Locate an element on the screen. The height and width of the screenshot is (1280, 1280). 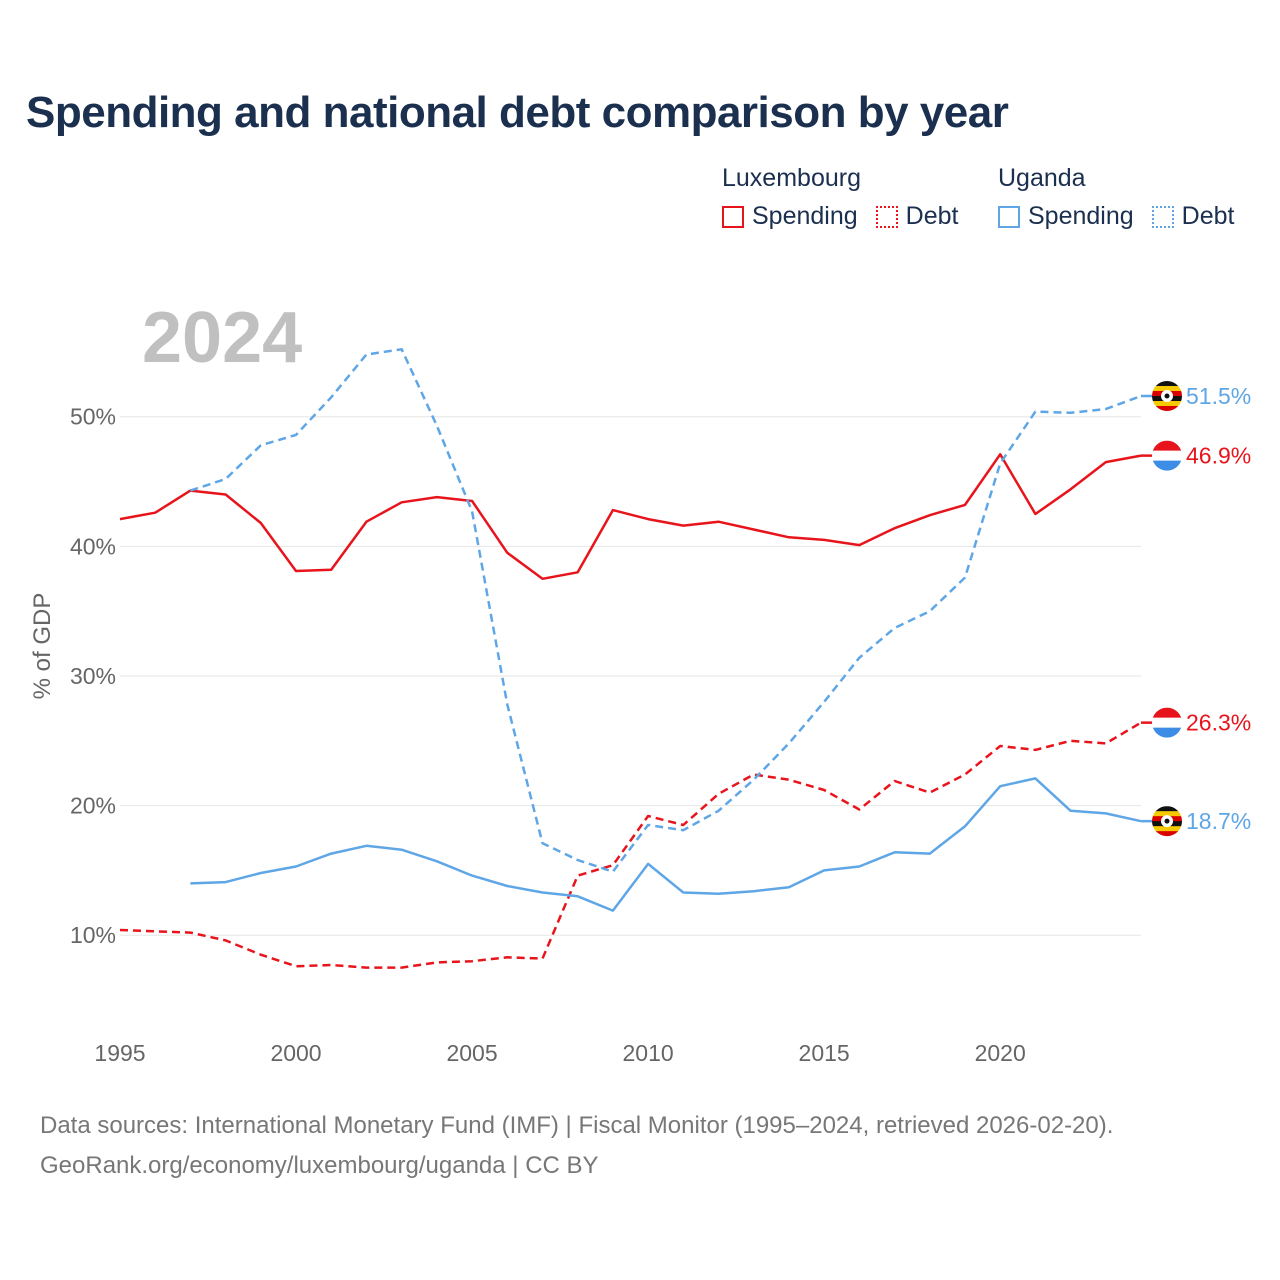
y-tick-label: 20% is located at coordinates (93, 806).